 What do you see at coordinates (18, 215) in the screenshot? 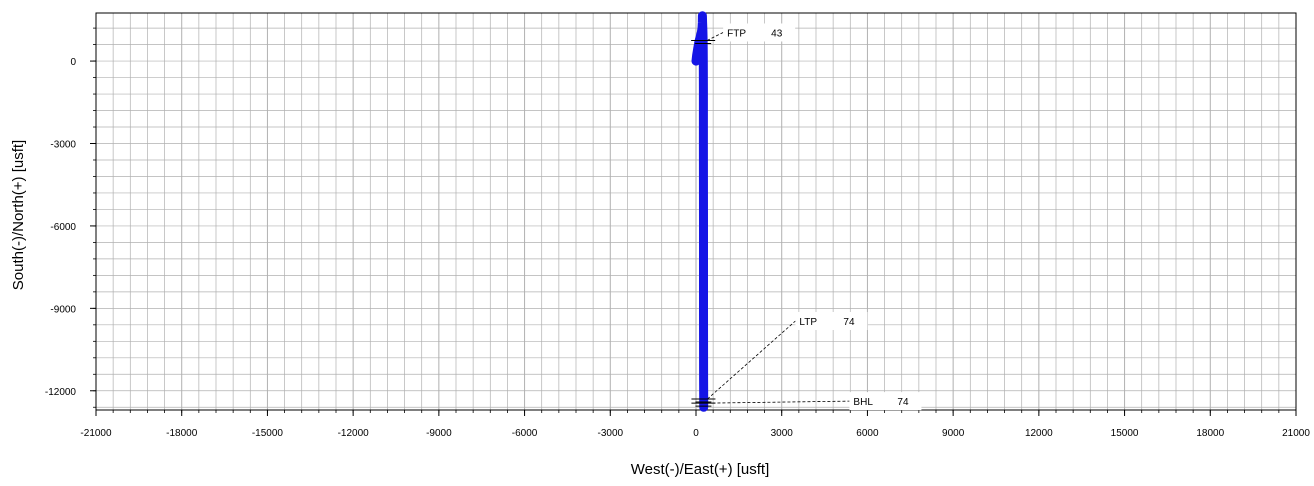
I see `y-axis-title: South(-)/North(+) [usft]` at bounding box center [18, 215].